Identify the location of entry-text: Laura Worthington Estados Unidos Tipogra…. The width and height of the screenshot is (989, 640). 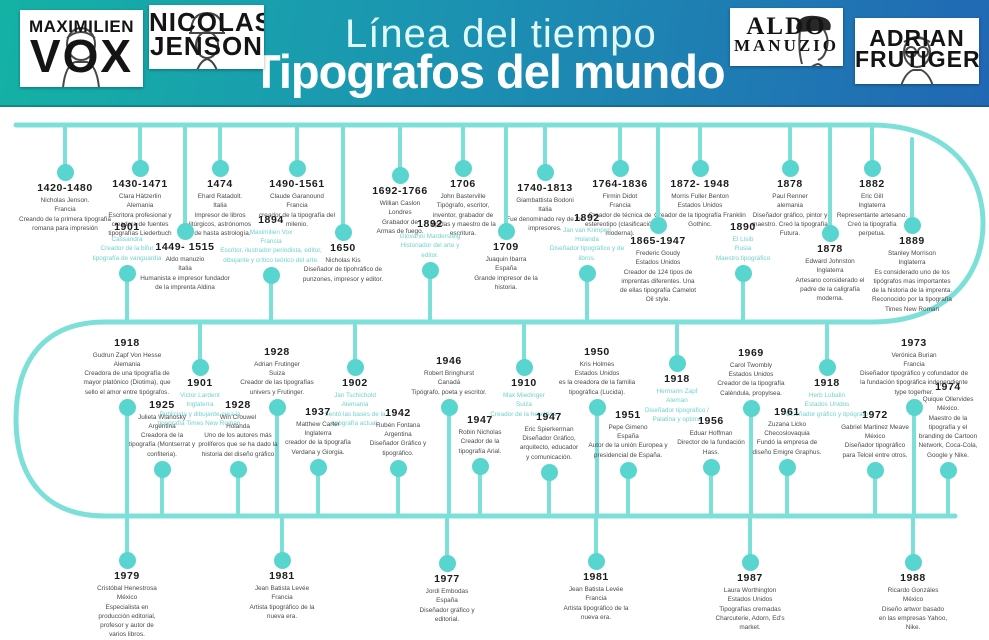
(750, 609).